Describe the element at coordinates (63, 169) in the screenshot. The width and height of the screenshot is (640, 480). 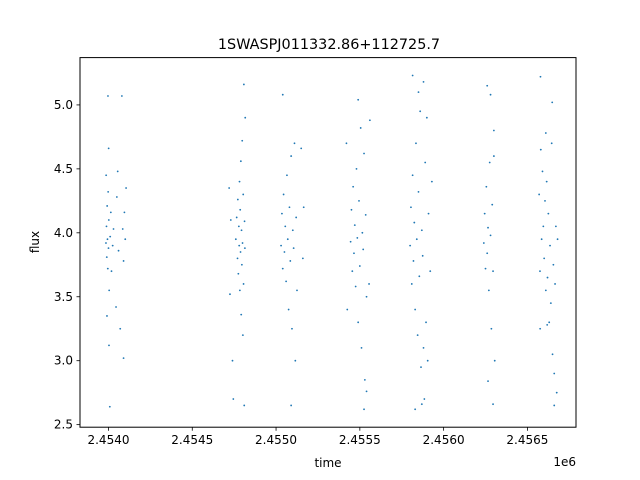
I see `y-tick-label: 4.5` at that location.